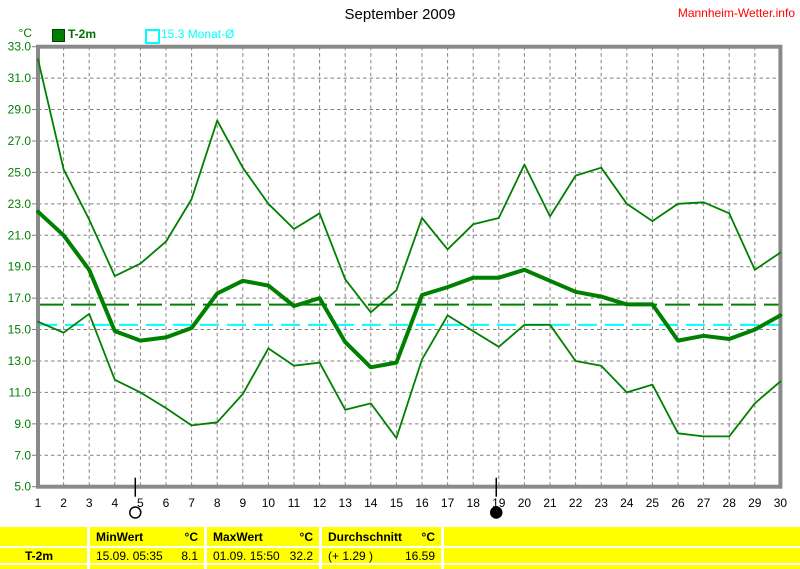  I want to click on x-axis-label: 16, so click(422, 503).